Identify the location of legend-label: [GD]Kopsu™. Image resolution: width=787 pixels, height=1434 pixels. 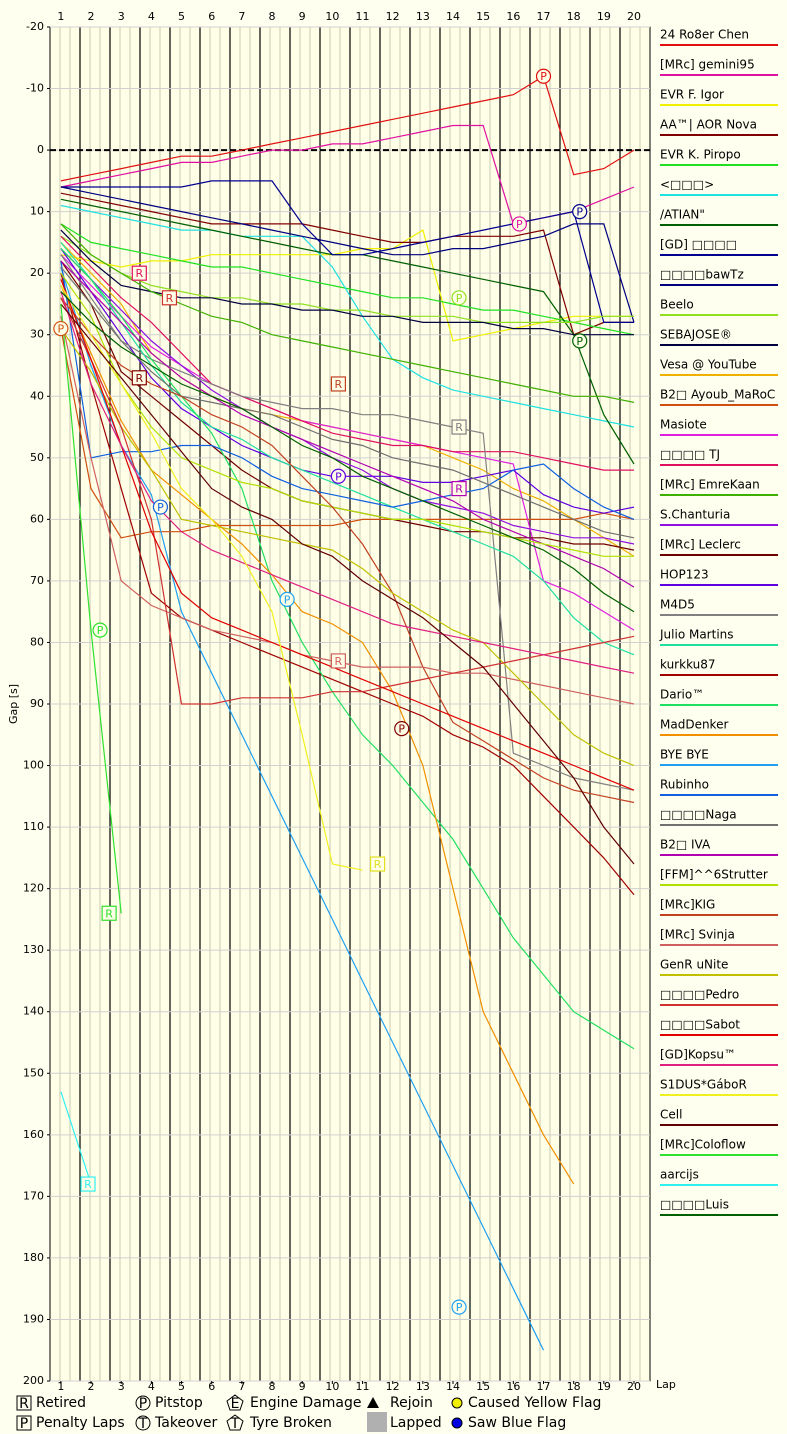
(698, 1055).